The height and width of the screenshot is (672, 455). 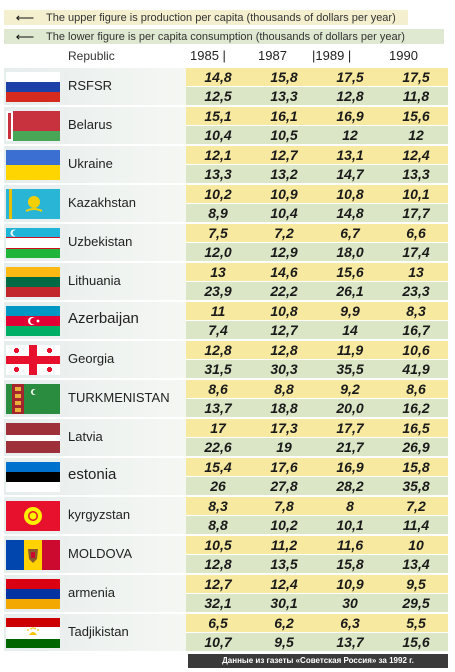 What do you see at coordinates (33, 594) in the screenshot?
I see `armenia-flag` at bounding box center [33, 594].